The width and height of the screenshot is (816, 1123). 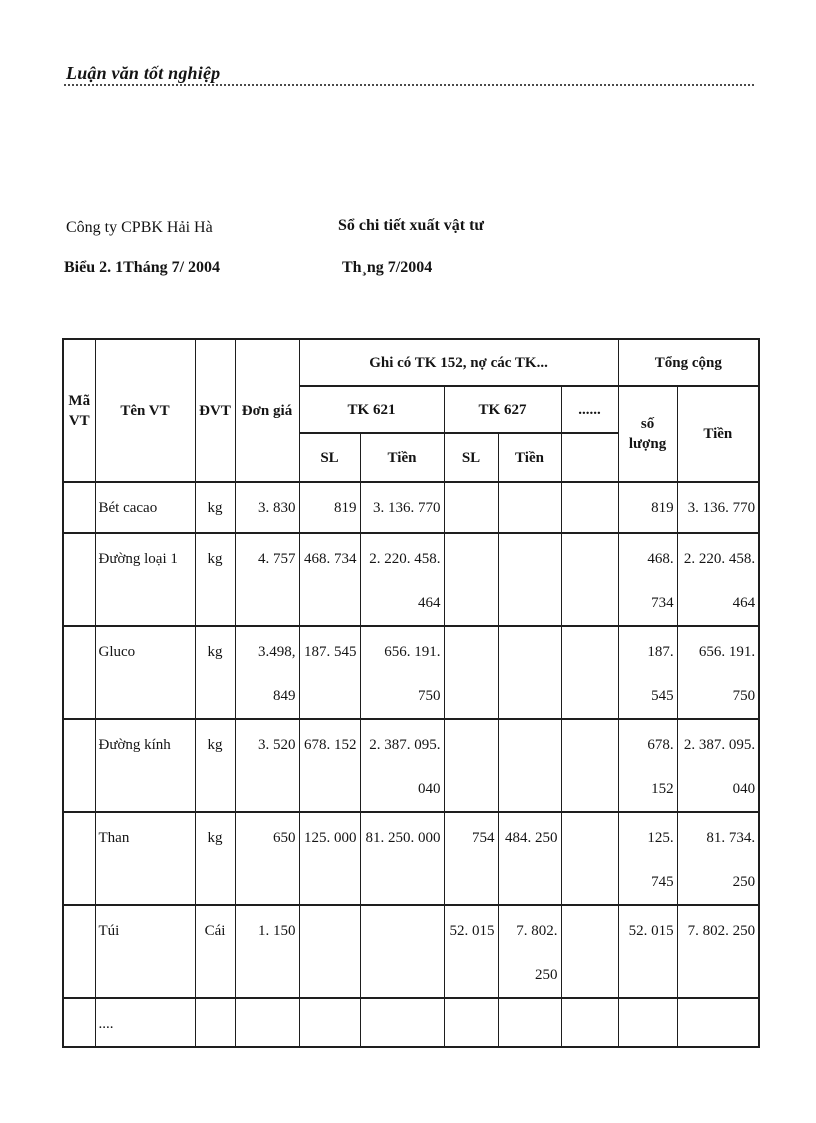 I want to click on cell-tk627-sl: 52. 015, so click(x=471, y=951).